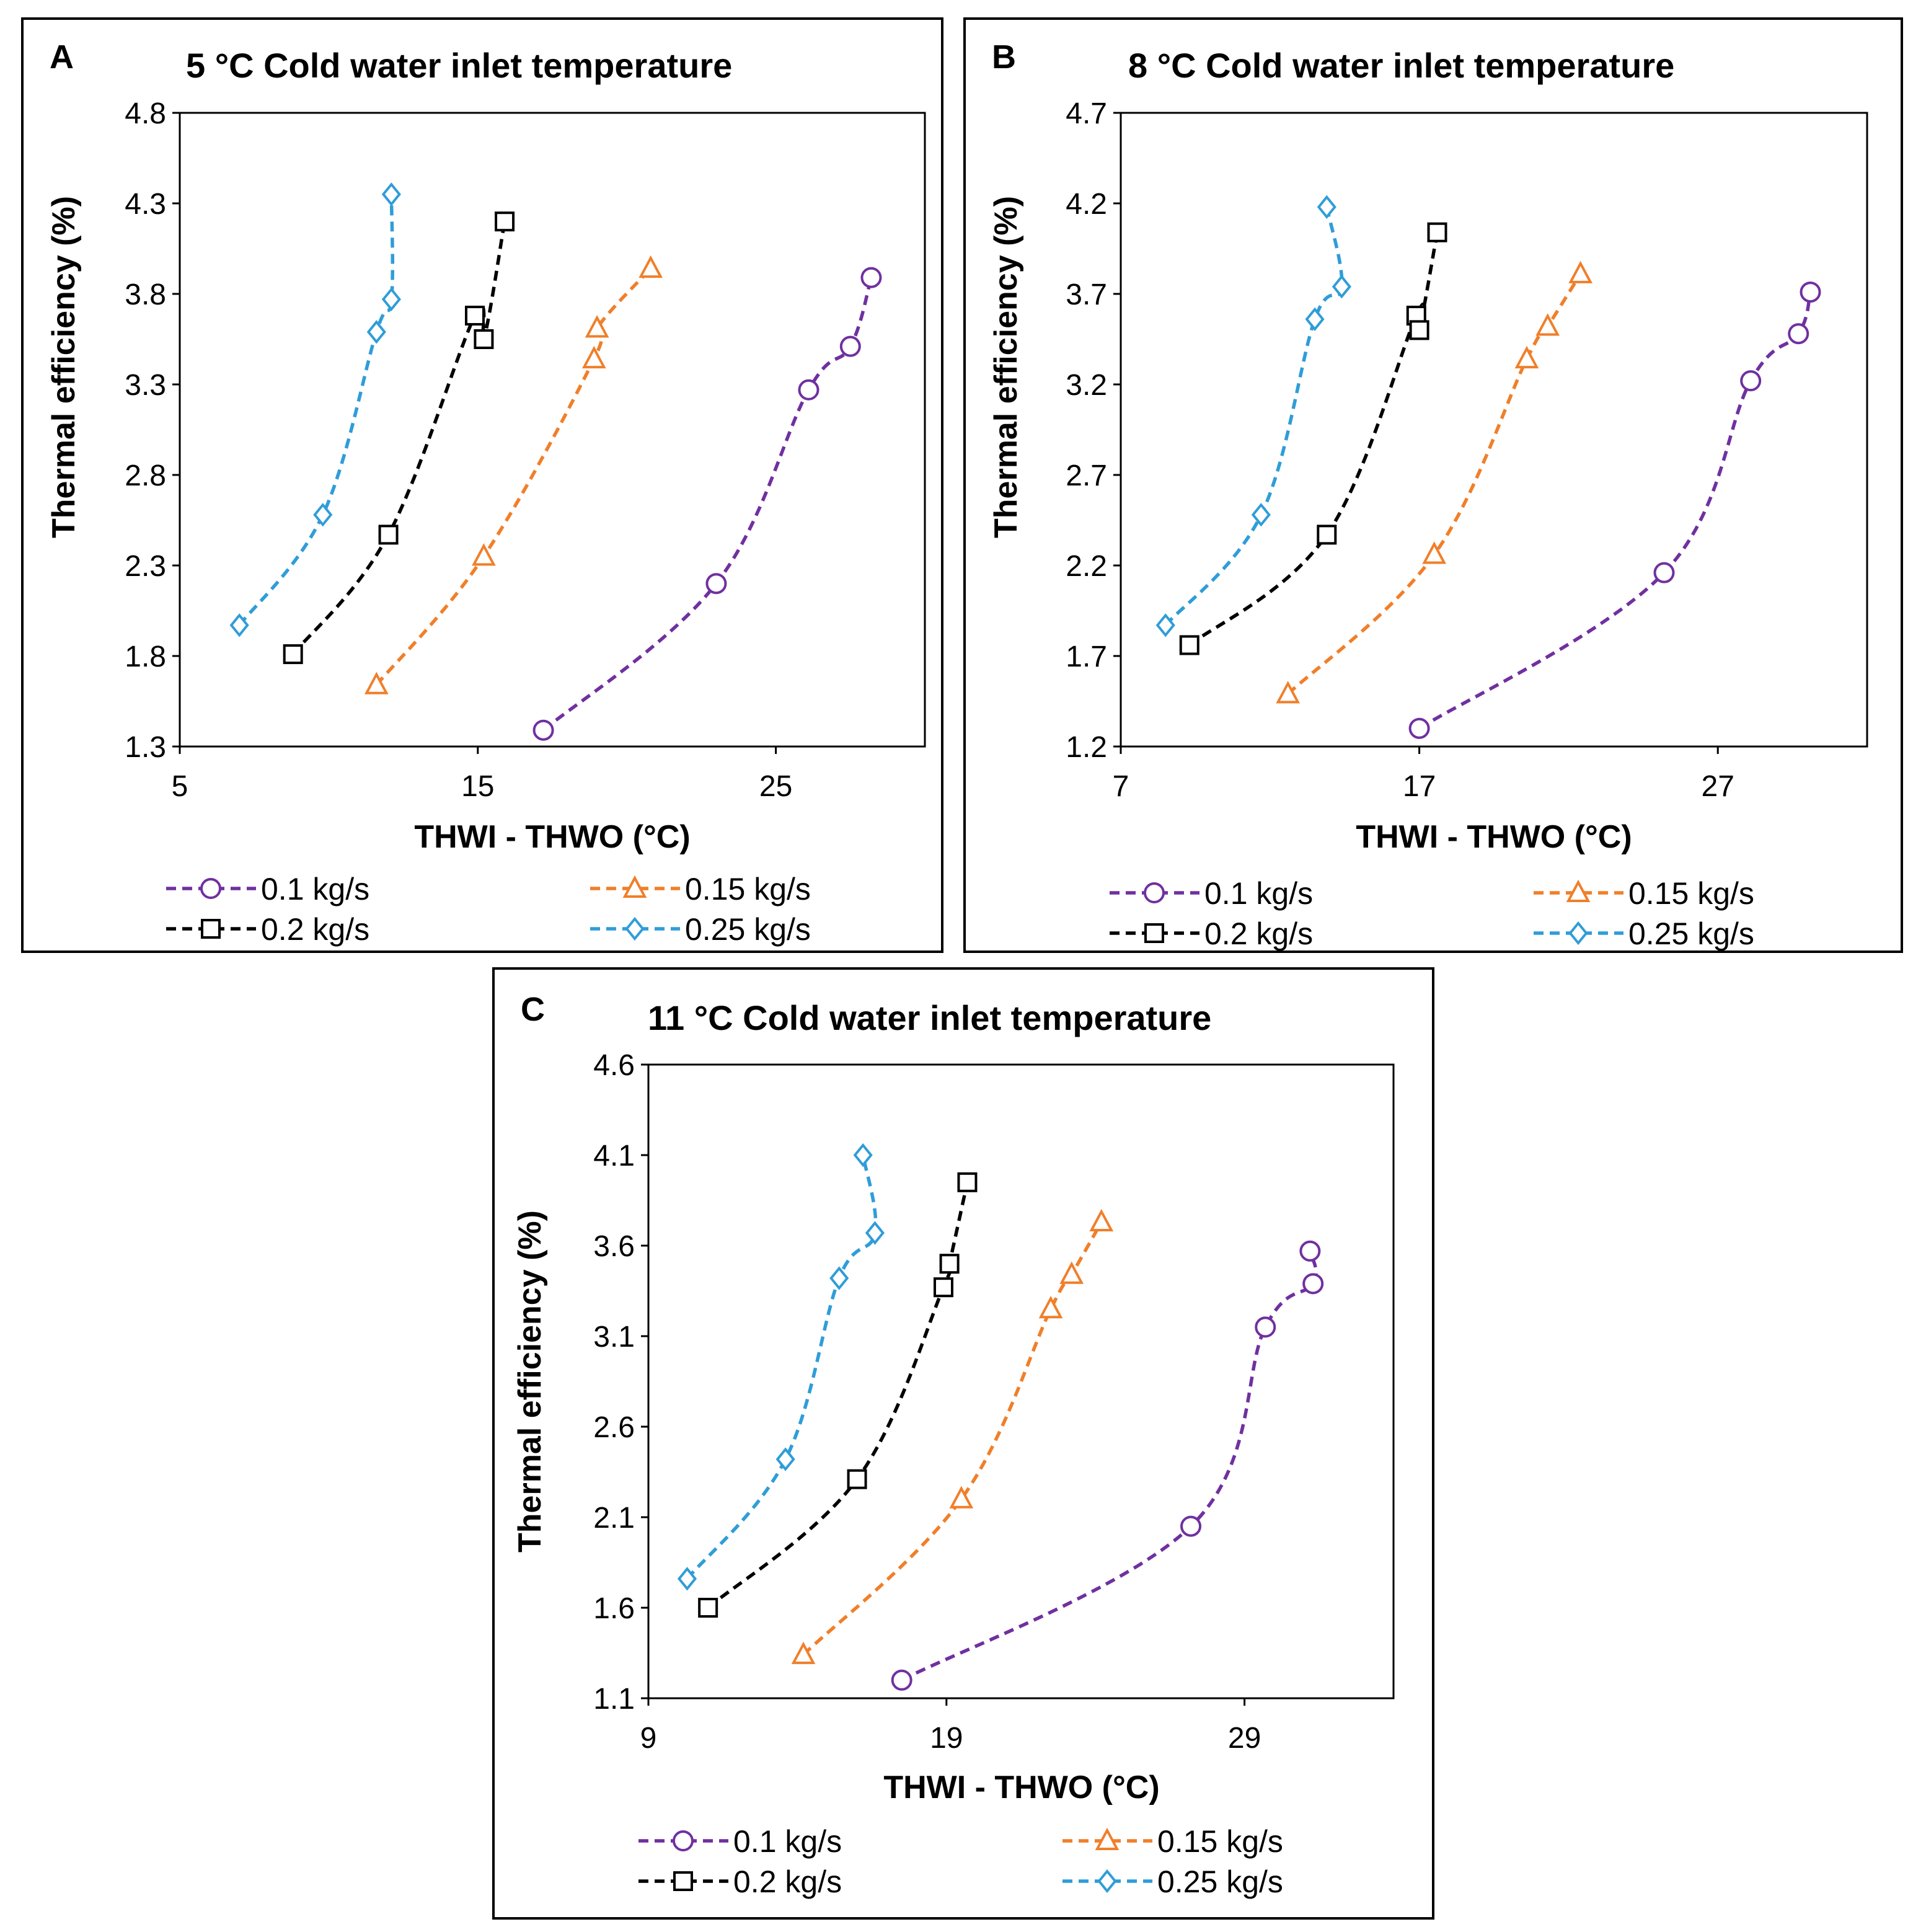 The height and width of the screenshot is (1932, 1926). What do you see at coordinates (614, 1337) in the screenshot?
I see `panel-c-y-tick-label: 3.1` at bounding box center [614, 1337].